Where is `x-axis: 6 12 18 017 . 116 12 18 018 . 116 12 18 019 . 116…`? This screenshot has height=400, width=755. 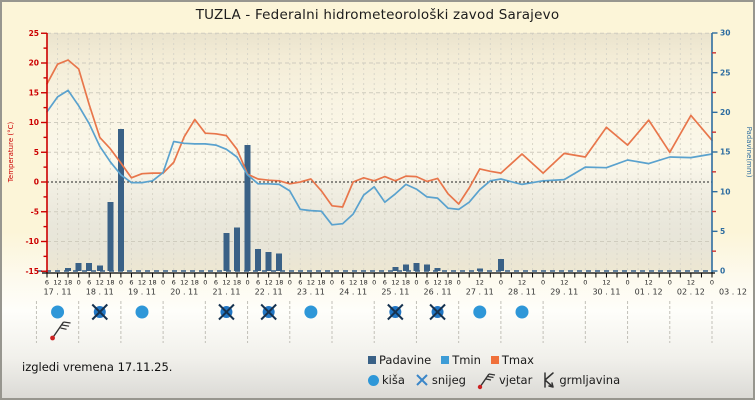
x-axis: 6 12 18 017 . 116 12 18 018 . 116 12 18 019 . 116… is located at coordinates (394, 284).